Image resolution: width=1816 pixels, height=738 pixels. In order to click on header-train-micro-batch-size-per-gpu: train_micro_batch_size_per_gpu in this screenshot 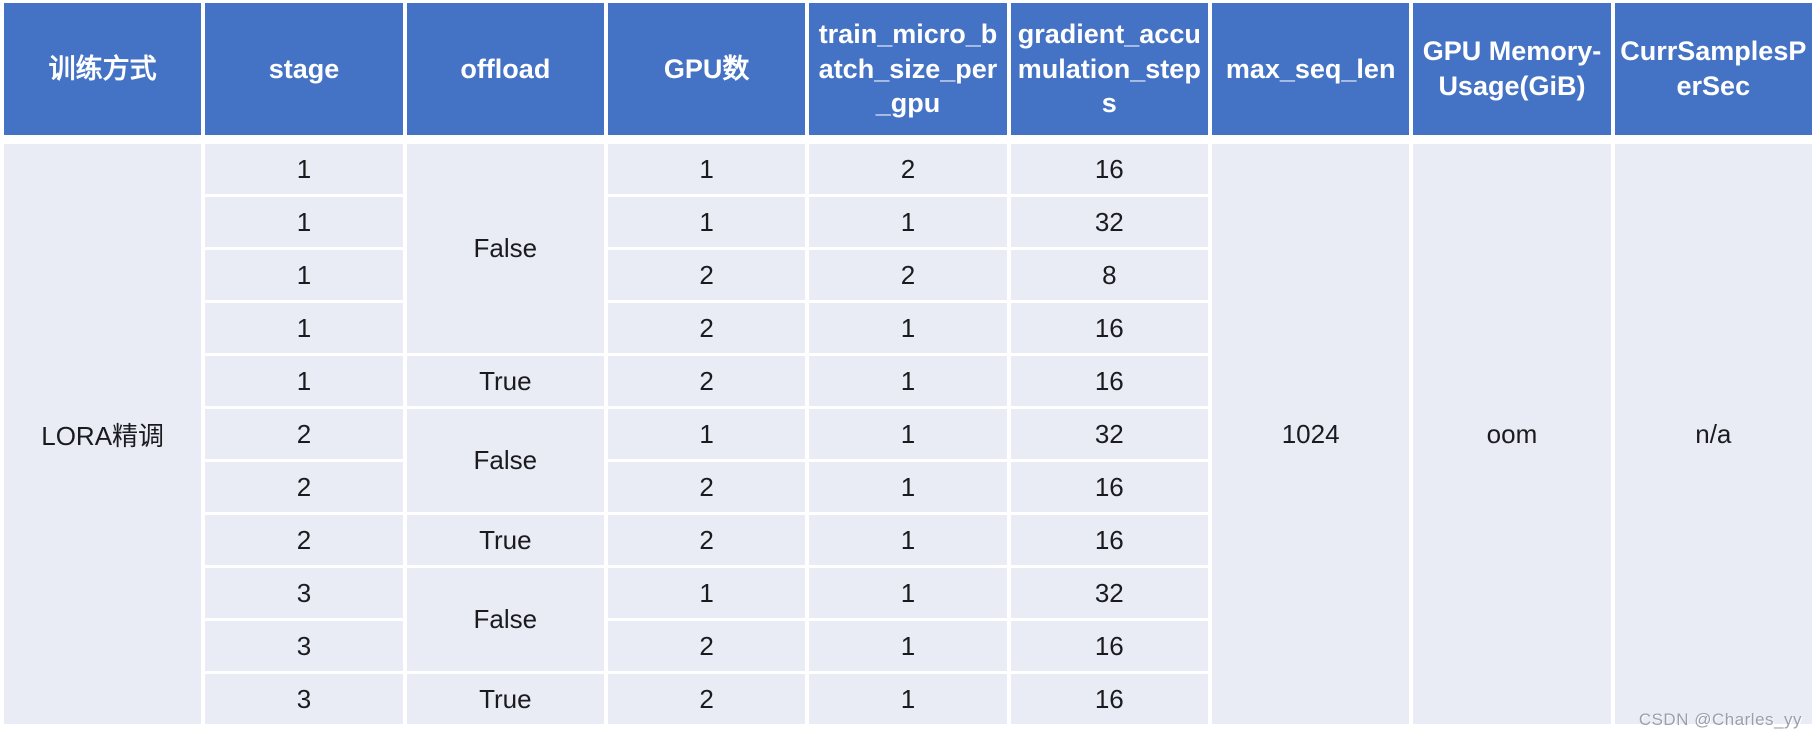, I will do `click(908, 72)`.